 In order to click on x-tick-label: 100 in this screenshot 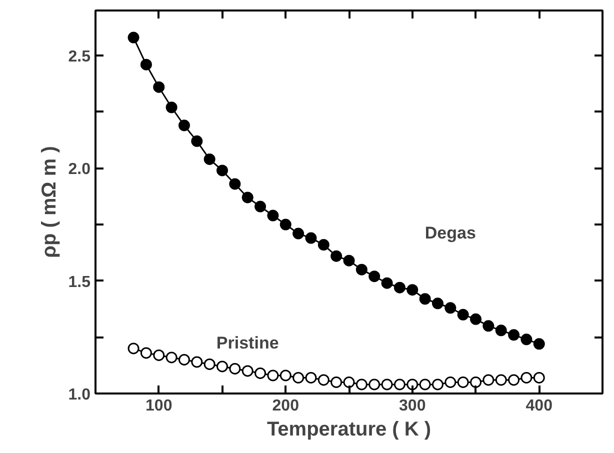, I will do `click(159, 406)`.